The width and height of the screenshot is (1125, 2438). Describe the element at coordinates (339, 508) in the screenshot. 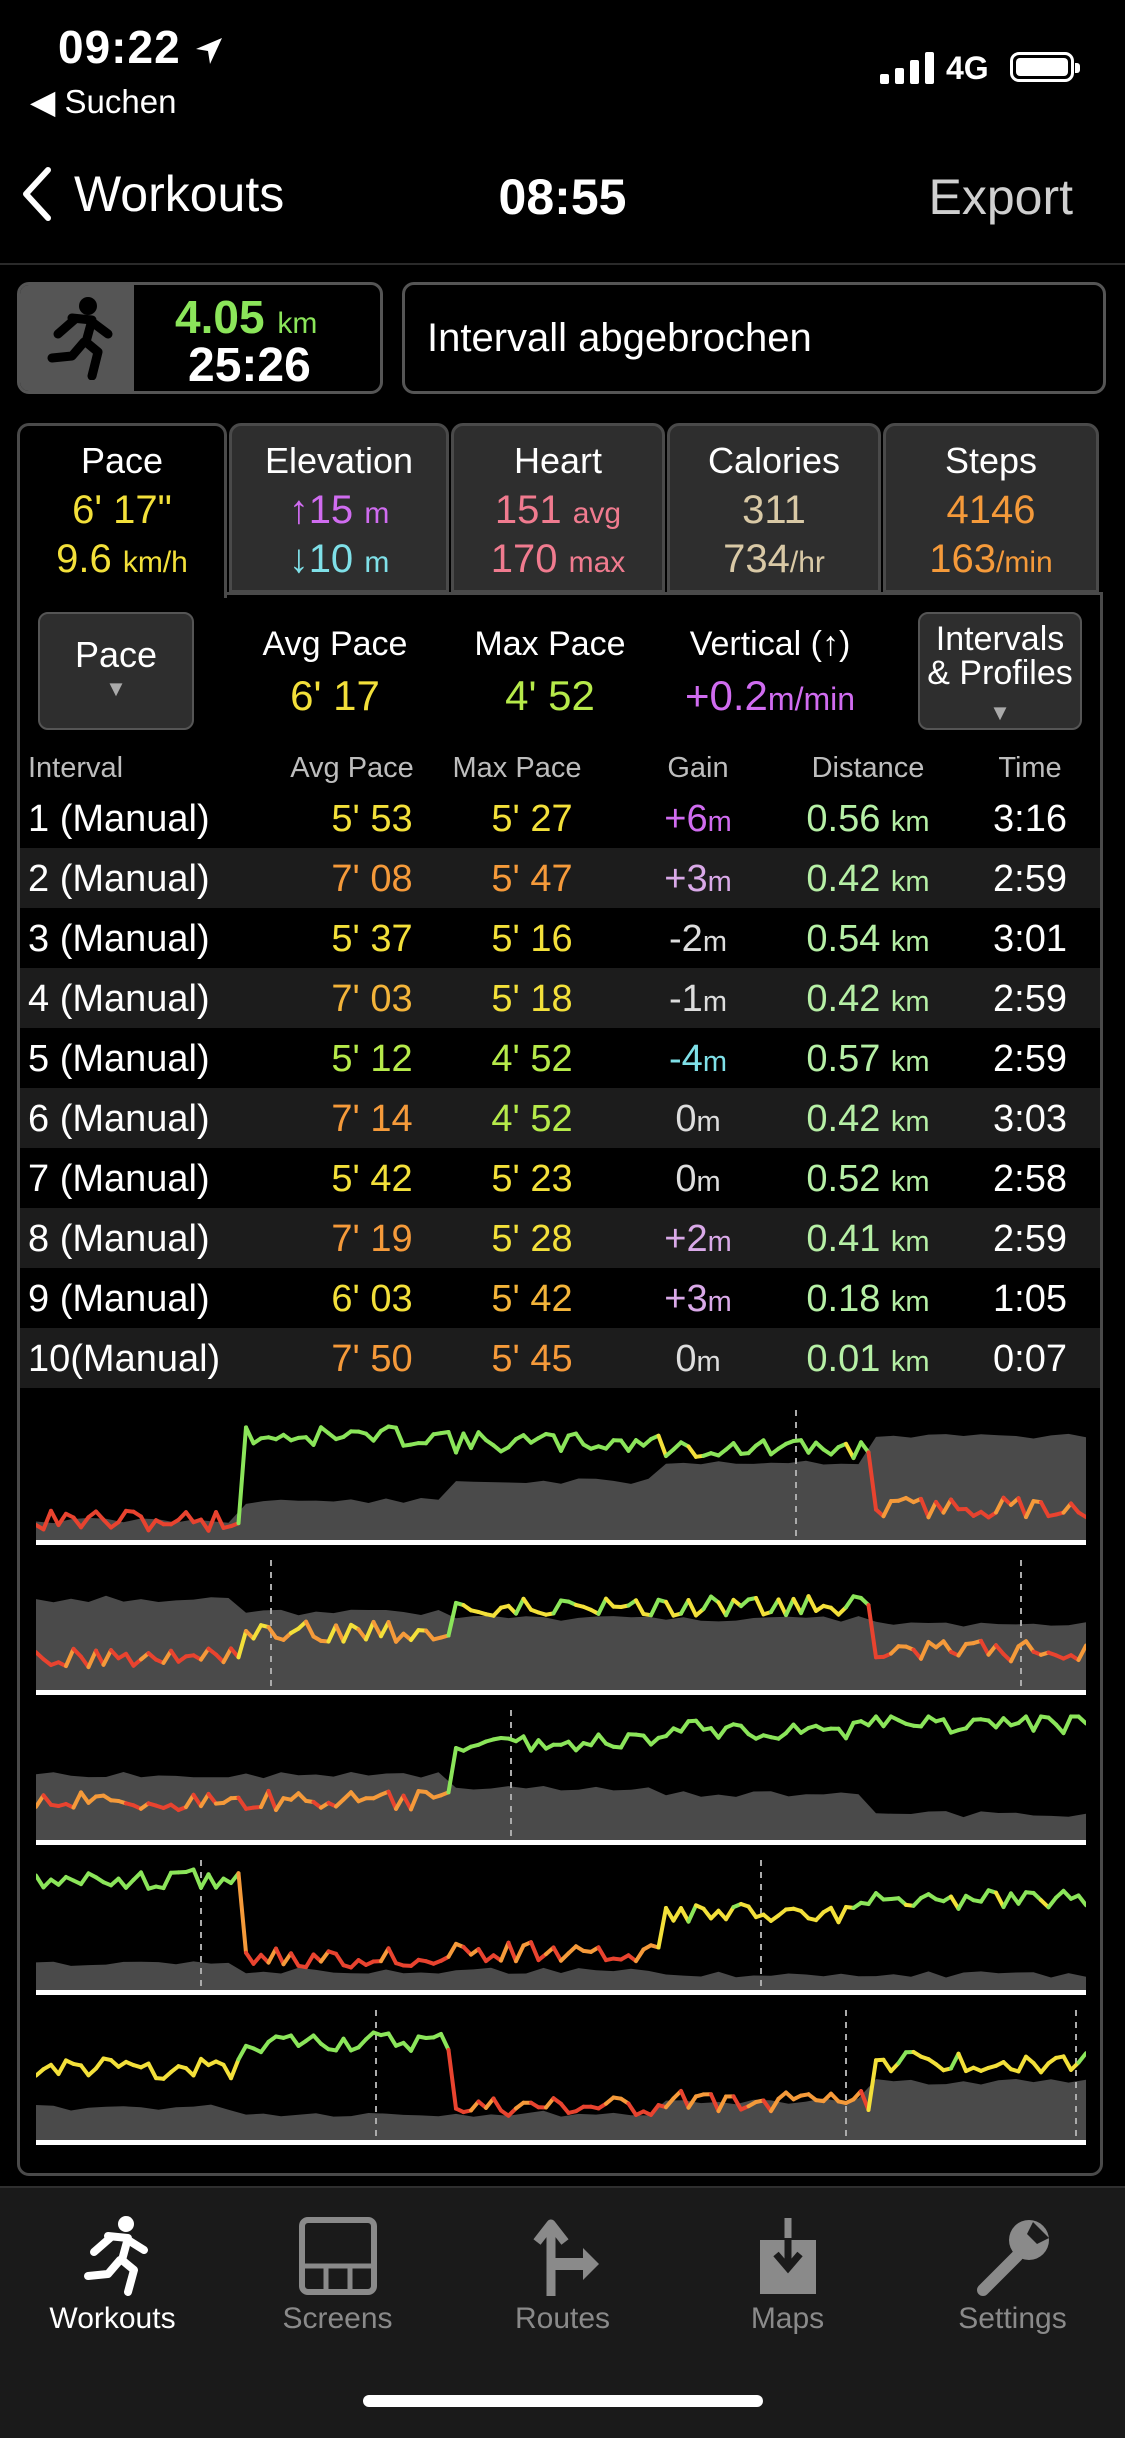

I see `tab-elevation: Elevation ↑15 m ↓10 m` at that location.